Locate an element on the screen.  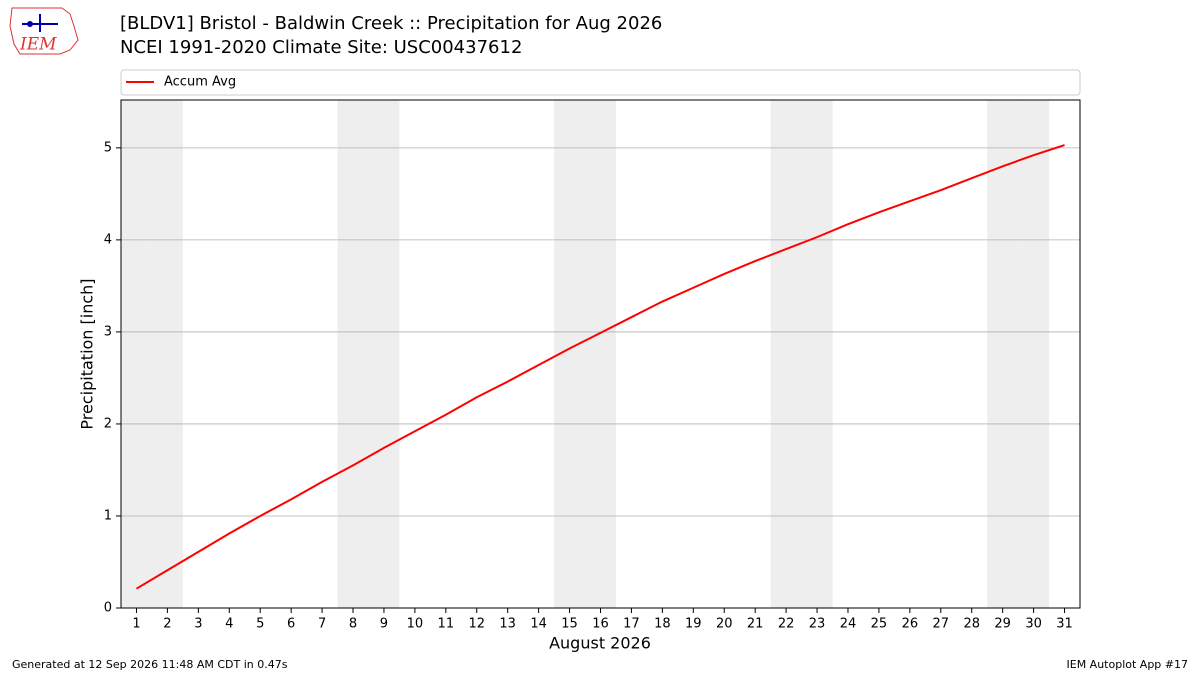
y-tick-label: 0 is located at coordinates (108, 608).